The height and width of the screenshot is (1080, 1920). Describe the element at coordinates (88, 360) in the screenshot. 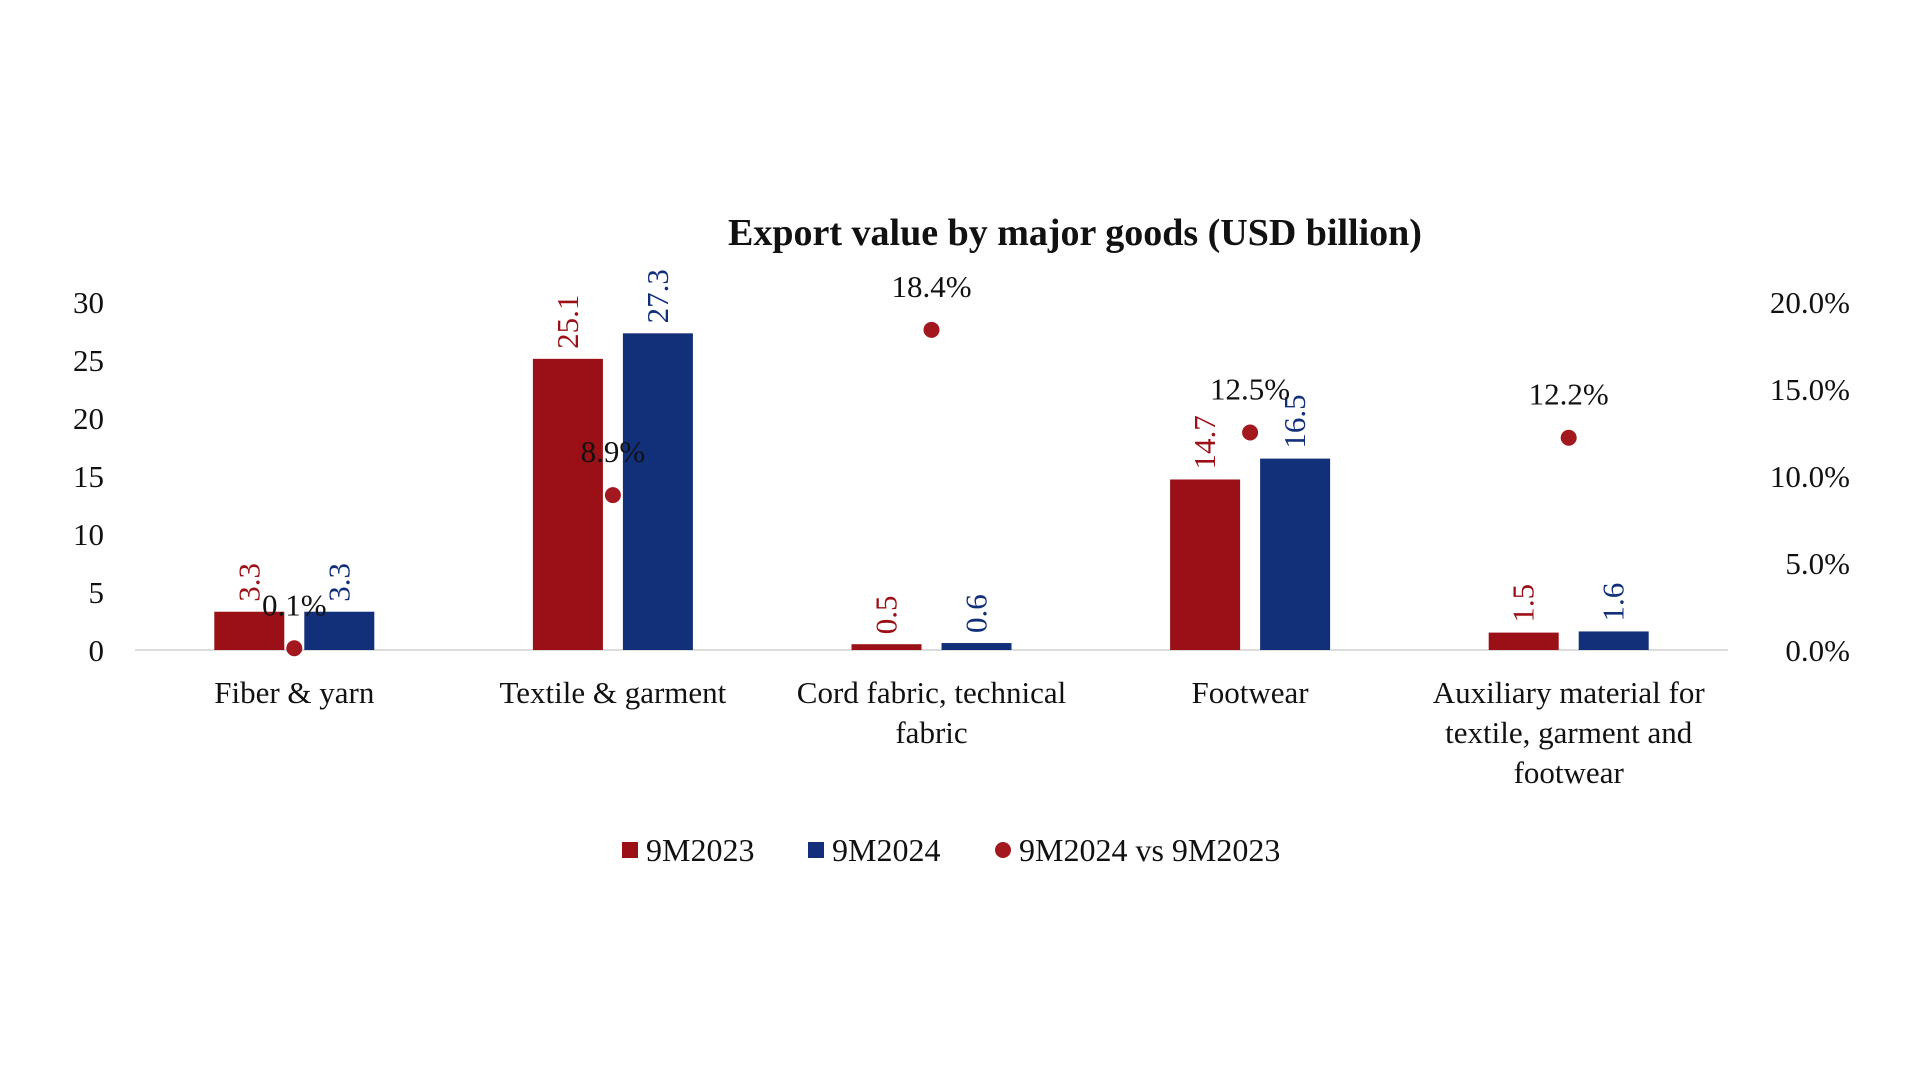

I see `y-left-tick-label: 25` at that location.